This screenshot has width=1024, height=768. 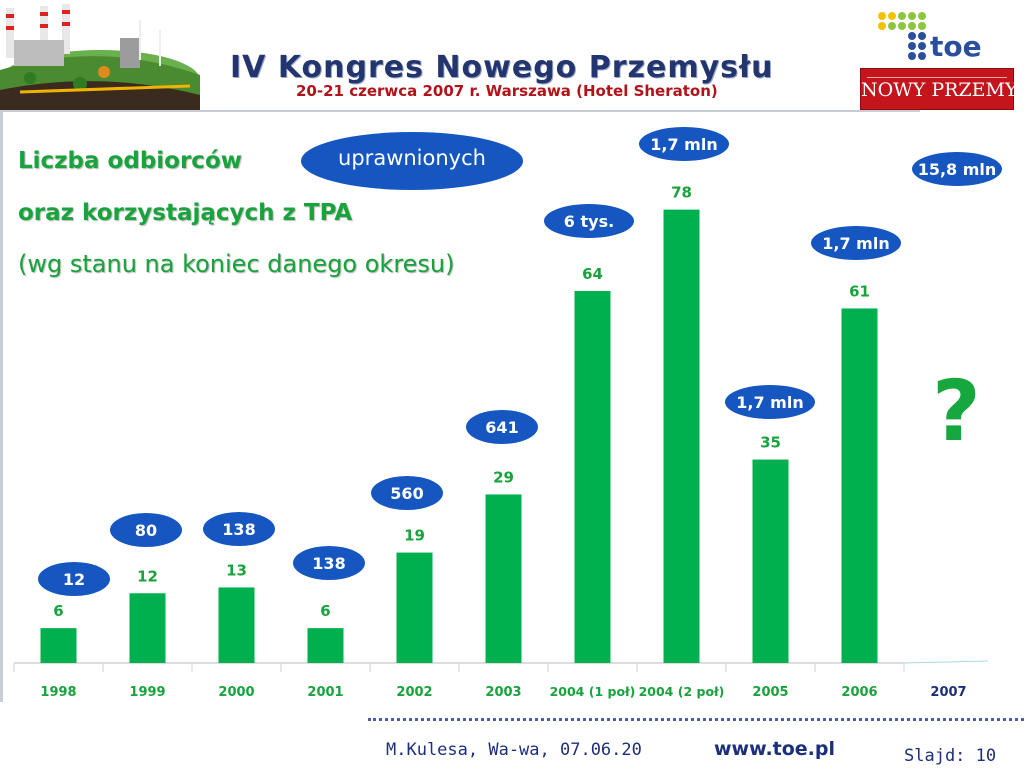 What do you see at coordinates (1, 407) in the screenshot?
I see `left-border` at bounding box center [1, 407].